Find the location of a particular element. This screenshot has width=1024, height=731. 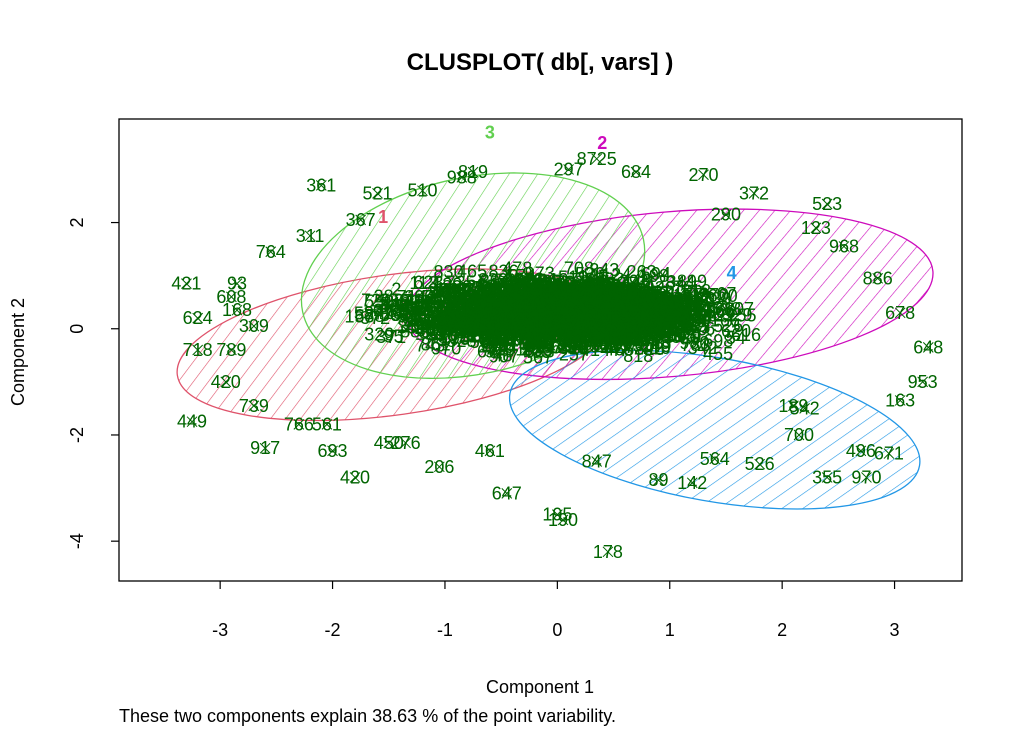

svg-text: 983 is located at coordinates (569, 308).